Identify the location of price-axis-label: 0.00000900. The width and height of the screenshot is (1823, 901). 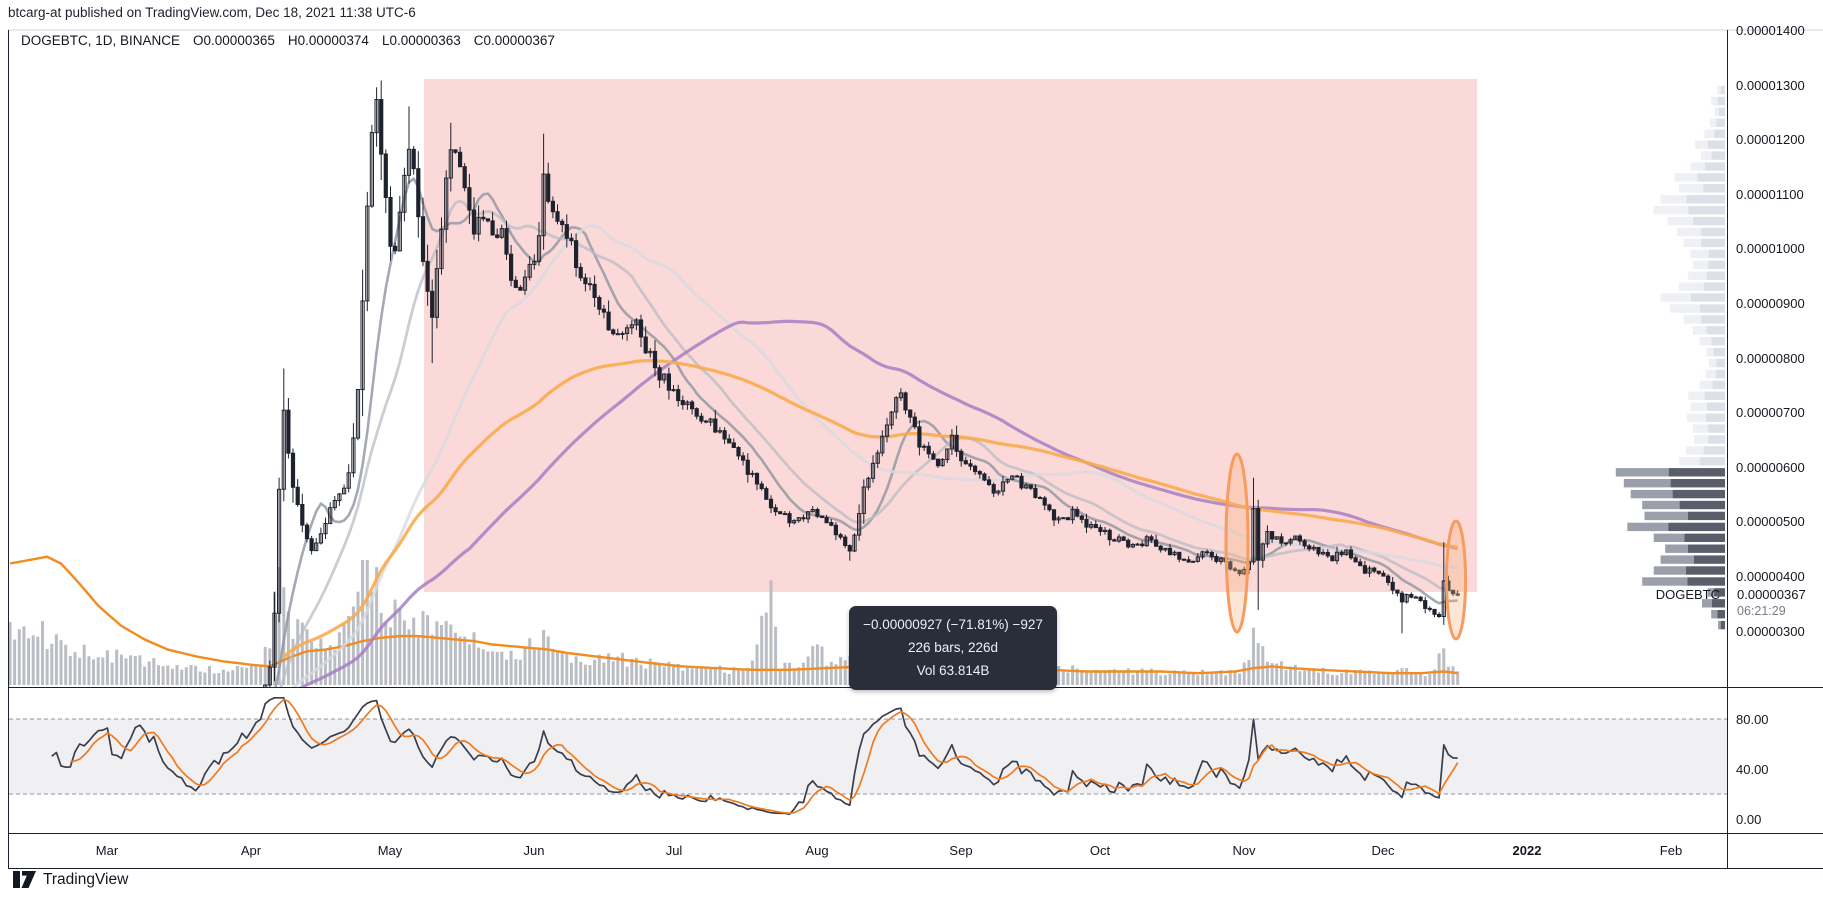
(1770, 303).